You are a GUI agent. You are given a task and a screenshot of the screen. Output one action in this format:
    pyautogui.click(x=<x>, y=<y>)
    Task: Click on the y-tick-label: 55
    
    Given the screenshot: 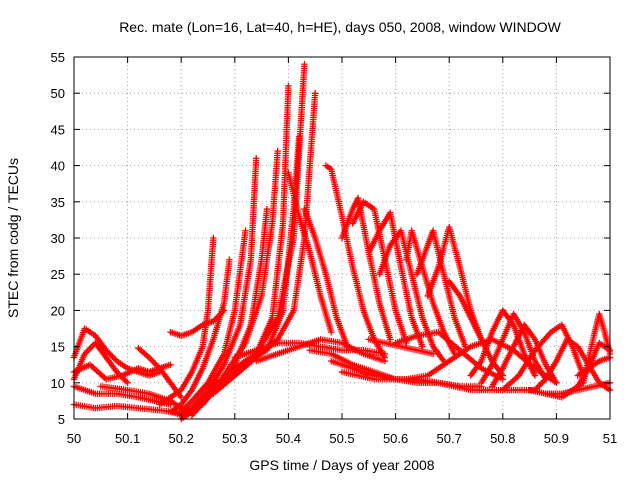 What is the action you would take?
    pyautogui.click(x=58, y=57)
    